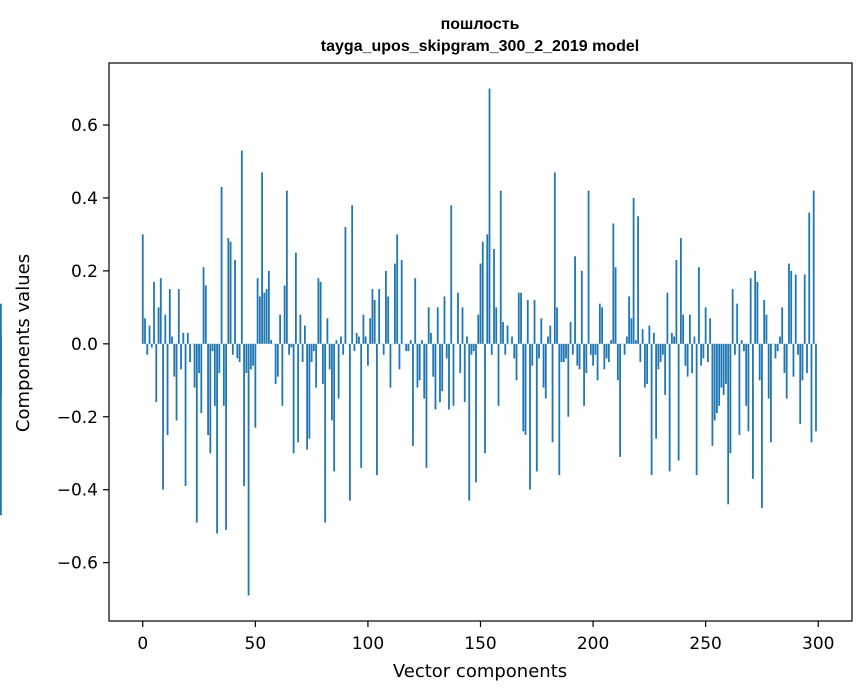  I want to click on bar-component-undefined, so click(1, 324).